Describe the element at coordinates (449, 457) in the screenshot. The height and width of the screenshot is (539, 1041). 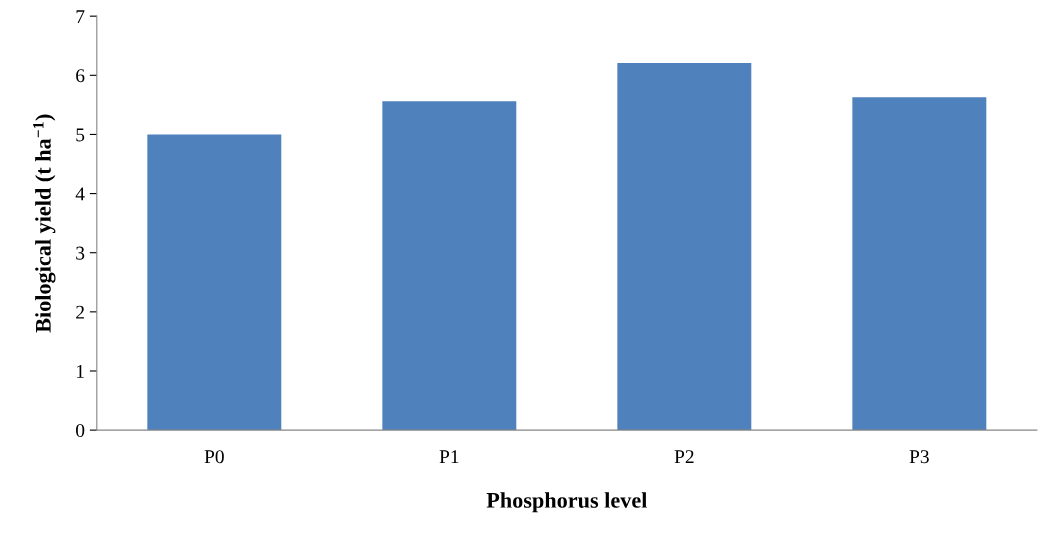
I see `x-tick-label: P1` at that location.